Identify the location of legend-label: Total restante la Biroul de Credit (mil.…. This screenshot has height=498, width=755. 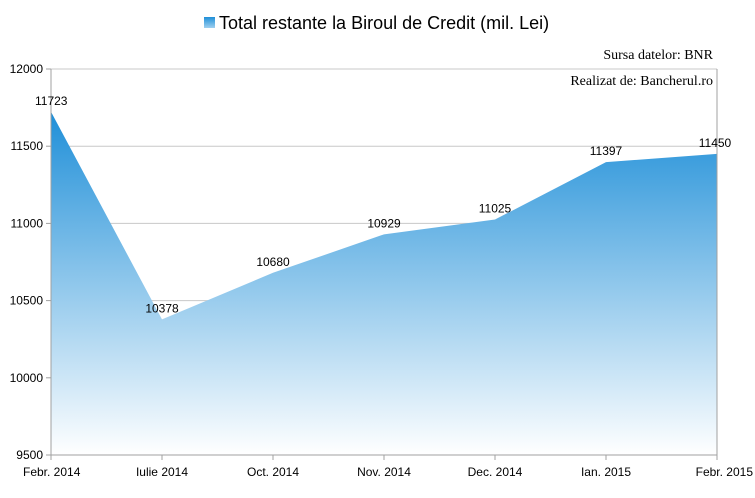
(384, 23).